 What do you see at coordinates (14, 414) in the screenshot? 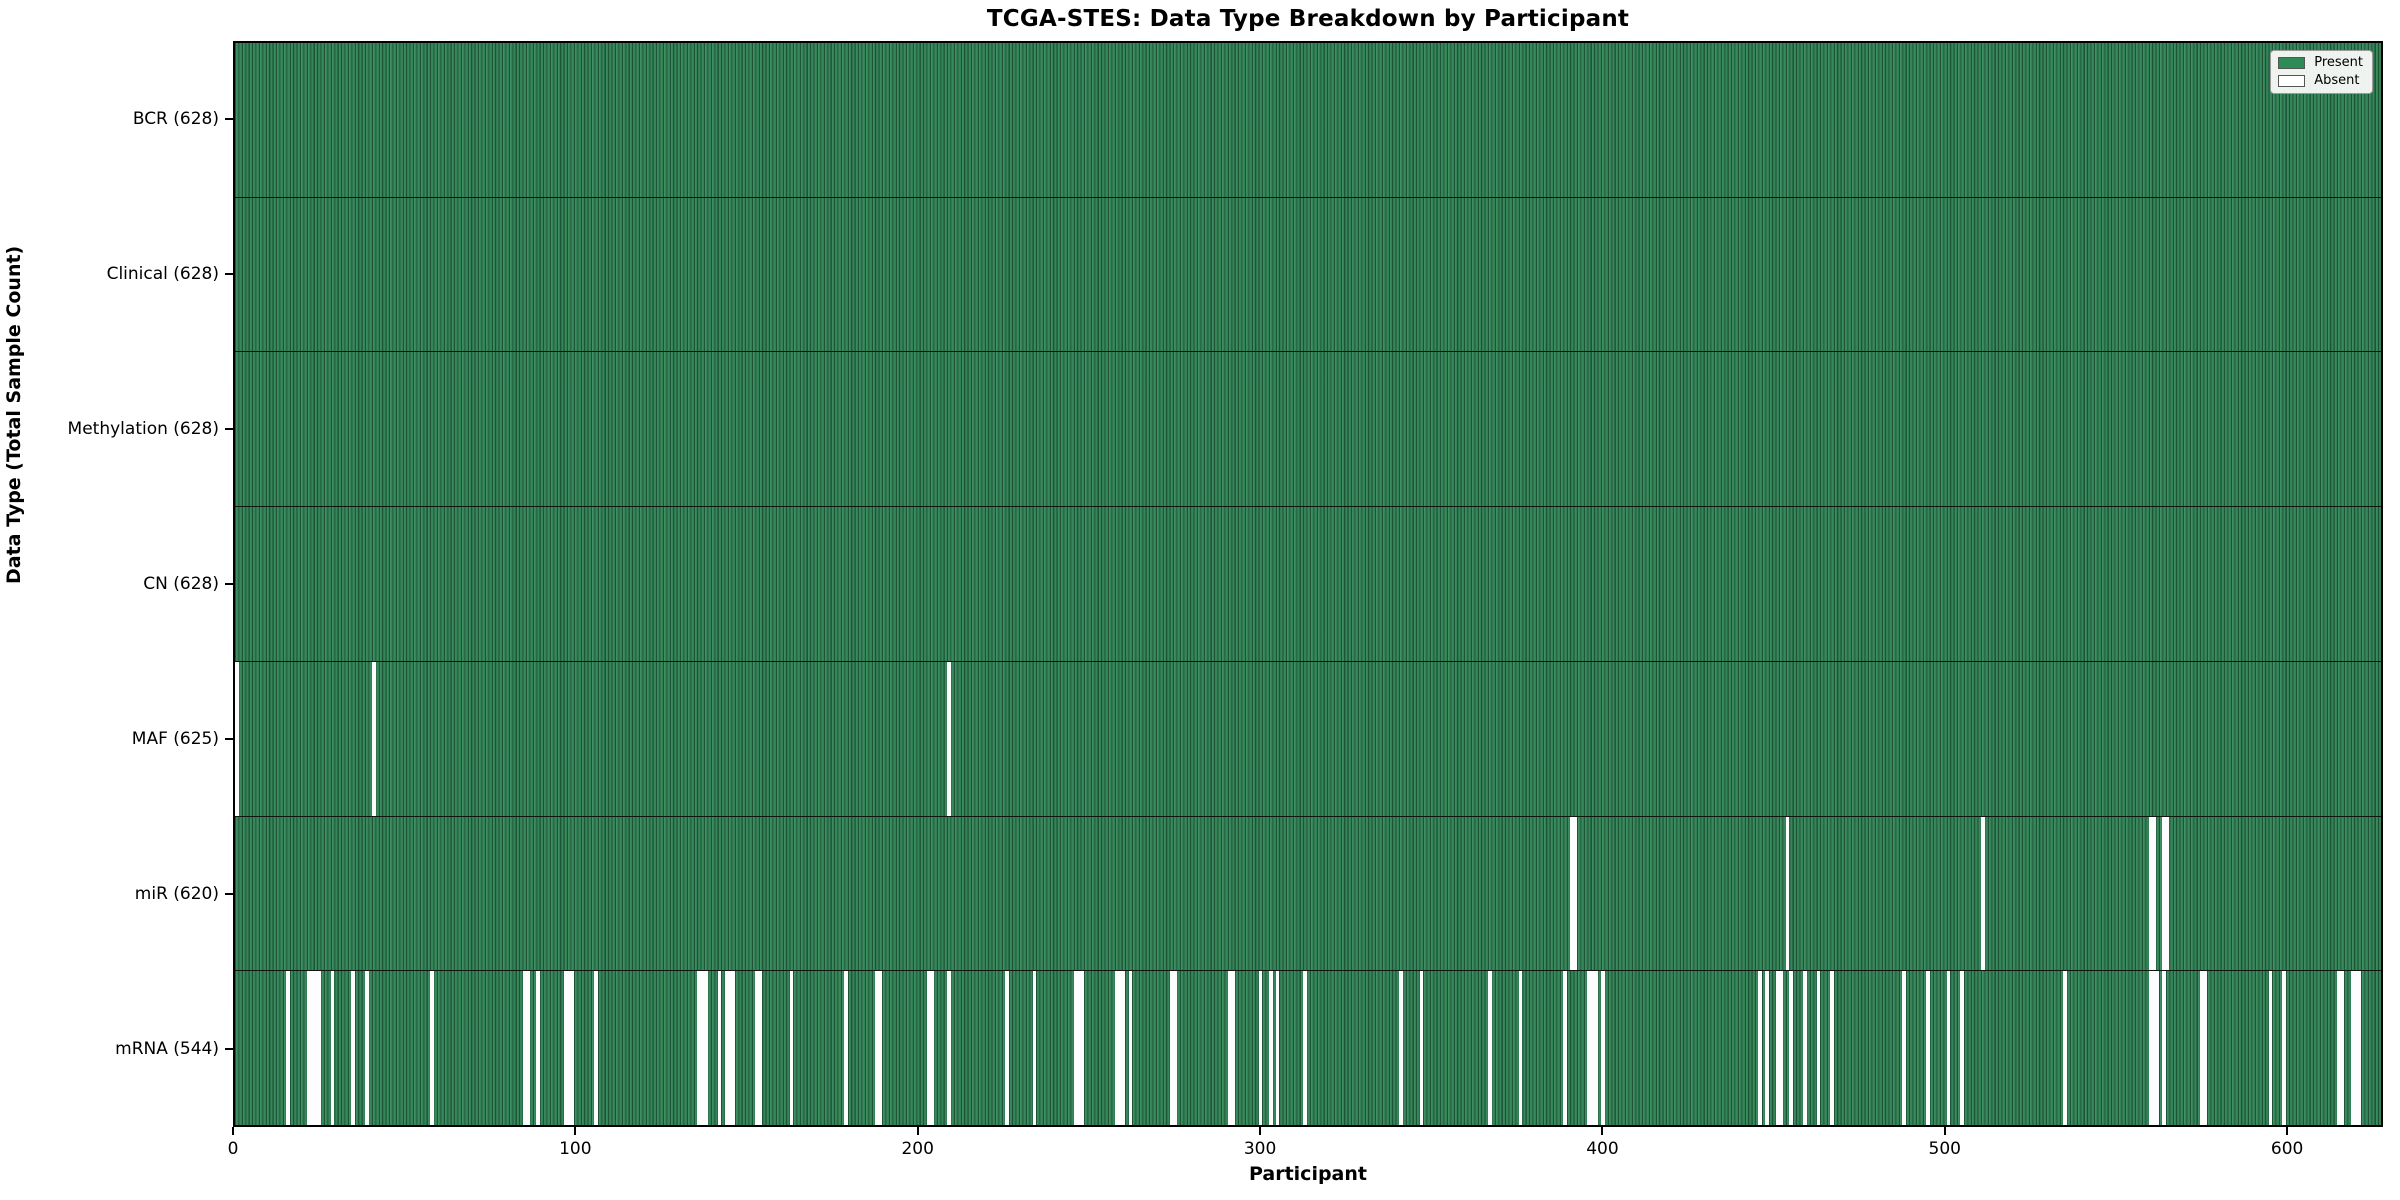
I see `y-axis-title: Data Type (Total Sample Count)` at bounding box center [14, 414].